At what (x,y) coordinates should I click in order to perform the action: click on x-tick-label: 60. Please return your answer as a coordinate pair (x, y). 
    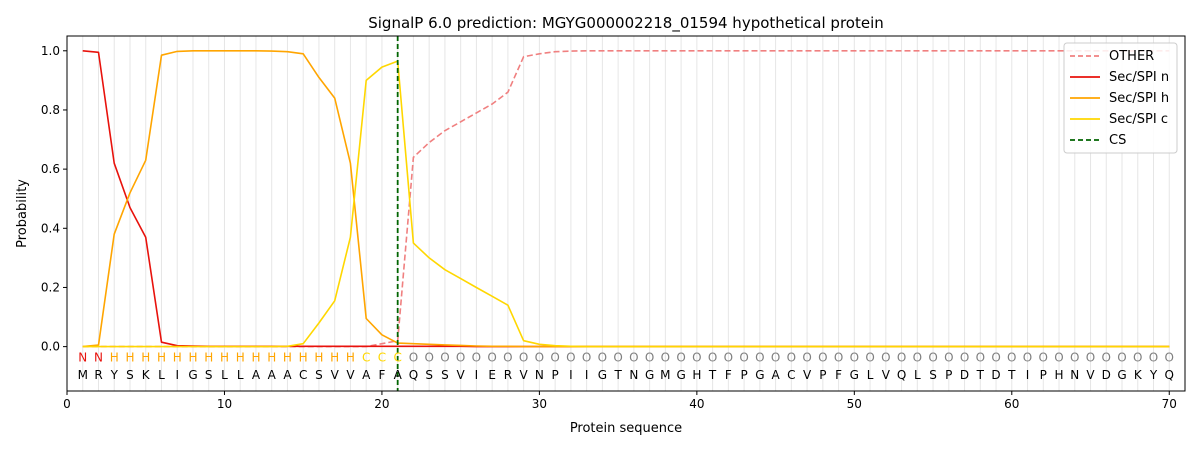
    Looking at the image, I should click on (1011, 404).